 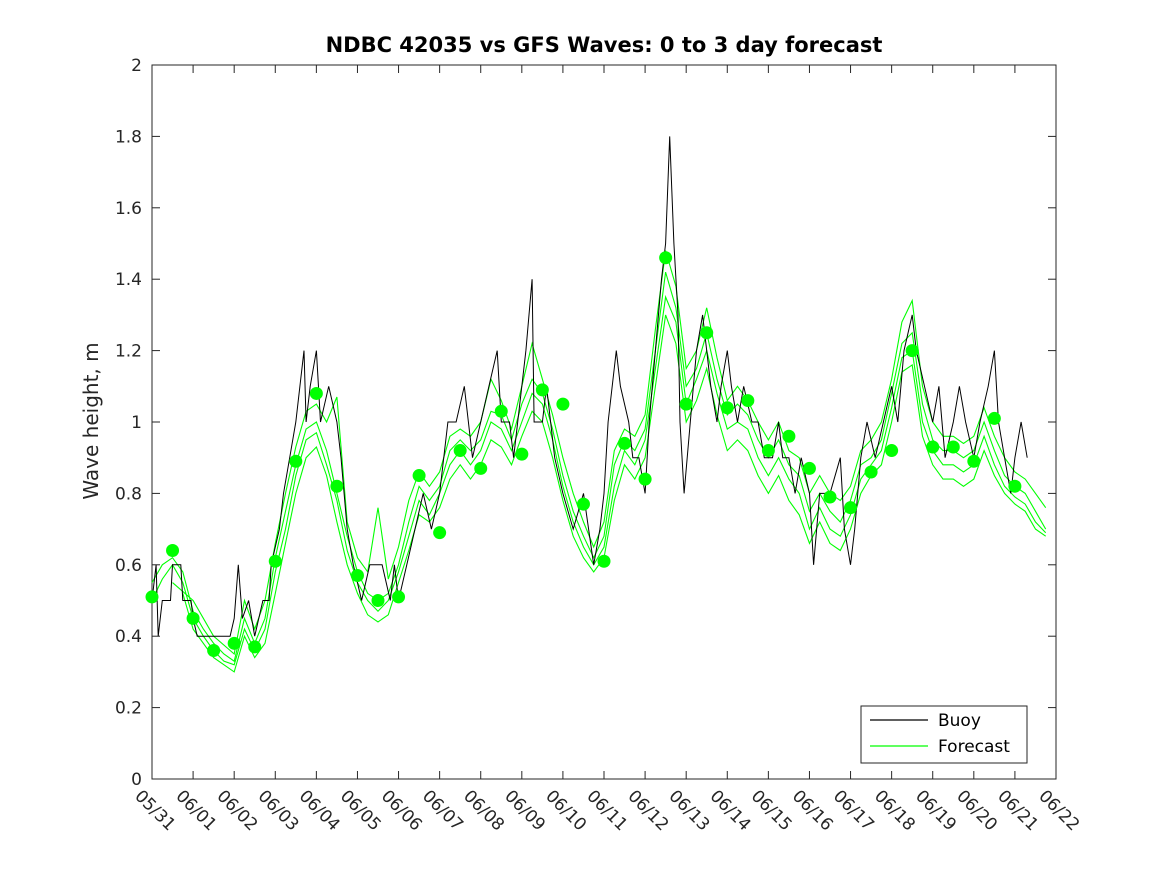 I want to click on y-axis-label: Wave height, m, so click(x=91, y=420).